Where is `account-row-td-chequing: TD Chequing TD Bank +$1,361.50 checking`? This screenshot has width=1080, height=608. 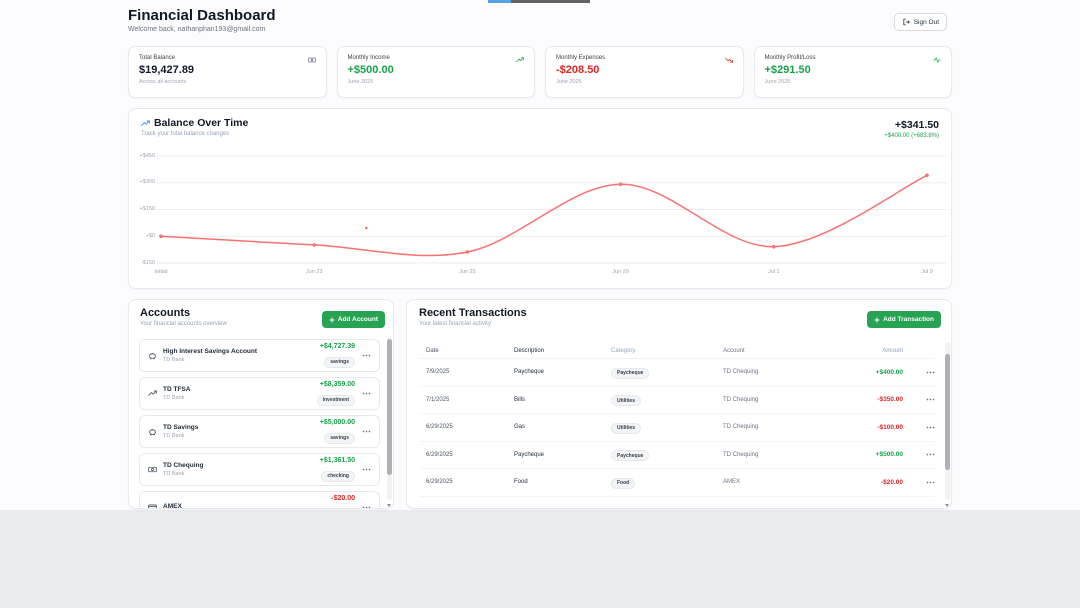 account-row-td-chequing: TD Chequing TD Bank +$1,361.50 checking is located at coordinates (259, 469).